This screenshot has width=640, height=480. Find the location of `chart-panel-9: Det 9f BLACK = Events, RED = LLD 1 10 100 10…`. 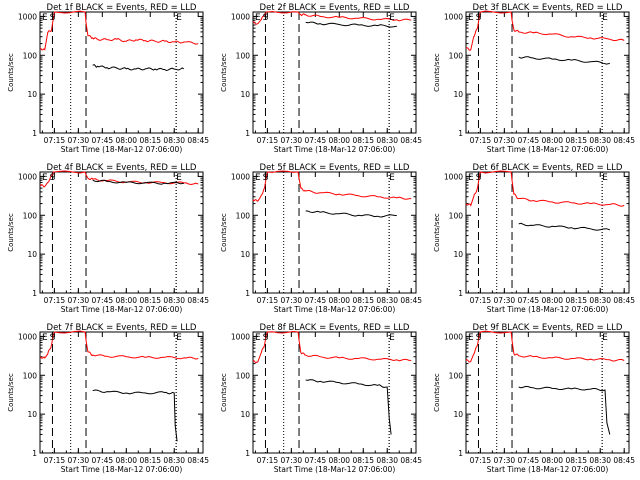

chart-panel-9: Det 9f BLACK = Events, RED = LLD 1 10 100 10… is located at coordinates (534, 398).